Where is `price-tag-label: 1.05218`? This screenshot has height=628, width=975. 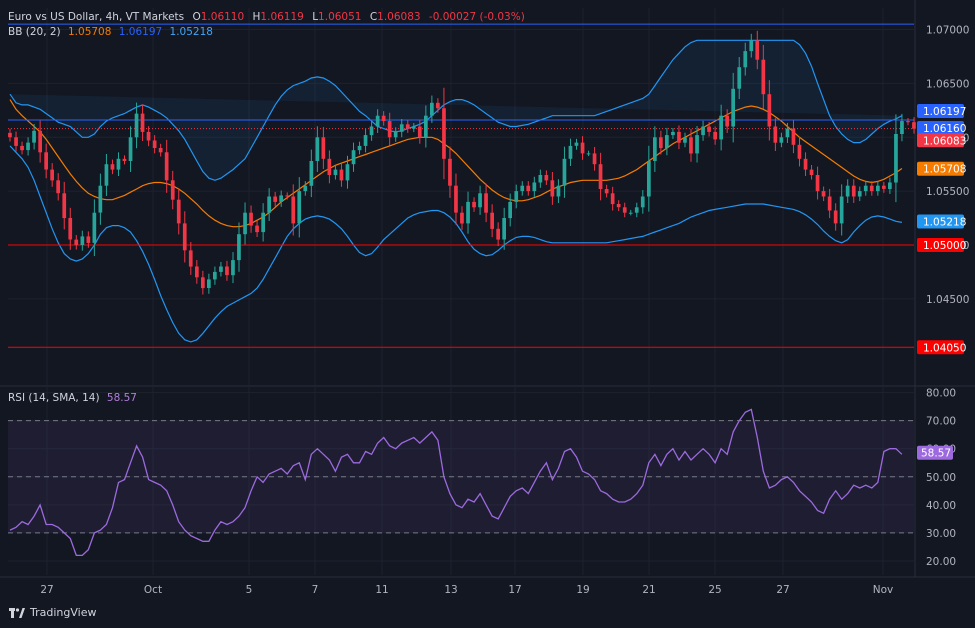
price-tag-label: 1.05218 is located at coordinates (944, 223).